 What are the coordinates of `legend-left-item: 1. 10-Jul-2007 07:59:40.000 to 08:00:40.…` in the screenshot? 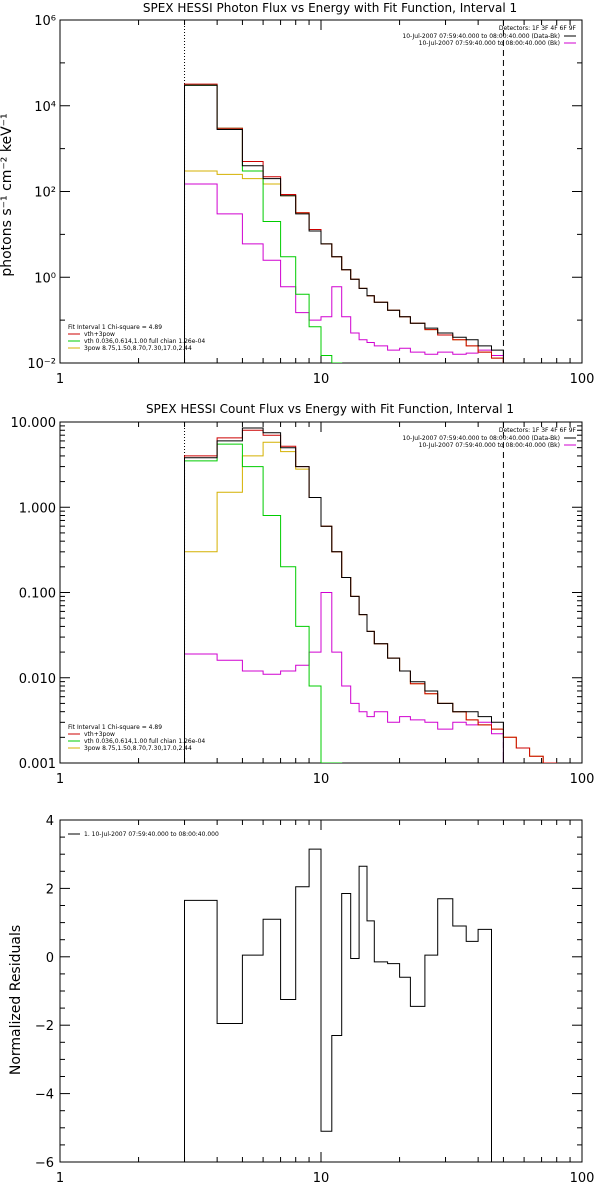 It's located at (151, 834).